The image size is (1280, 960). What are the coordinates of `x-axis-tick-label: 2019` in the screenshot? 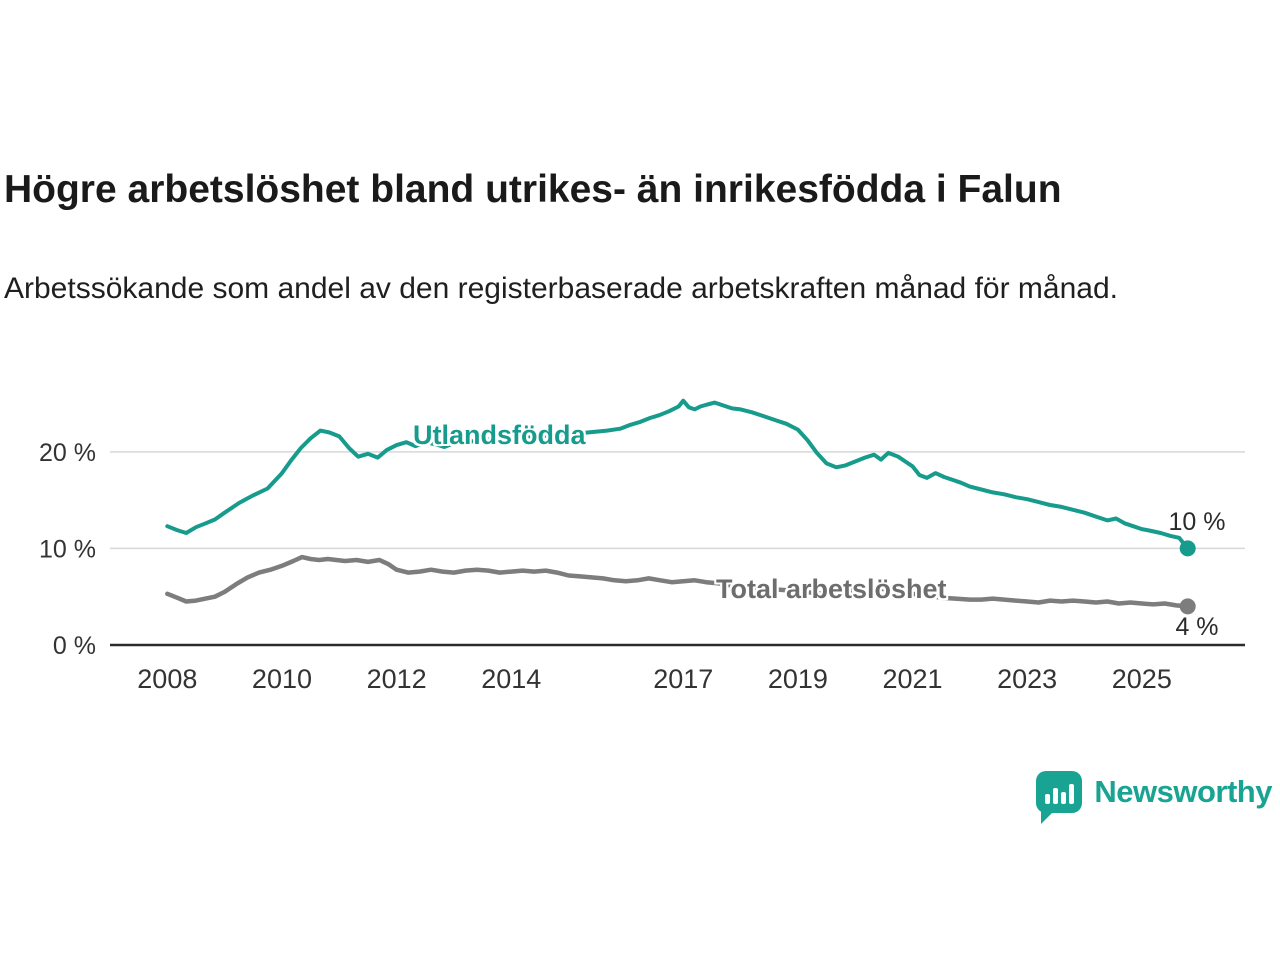 It's located at (798, 679).